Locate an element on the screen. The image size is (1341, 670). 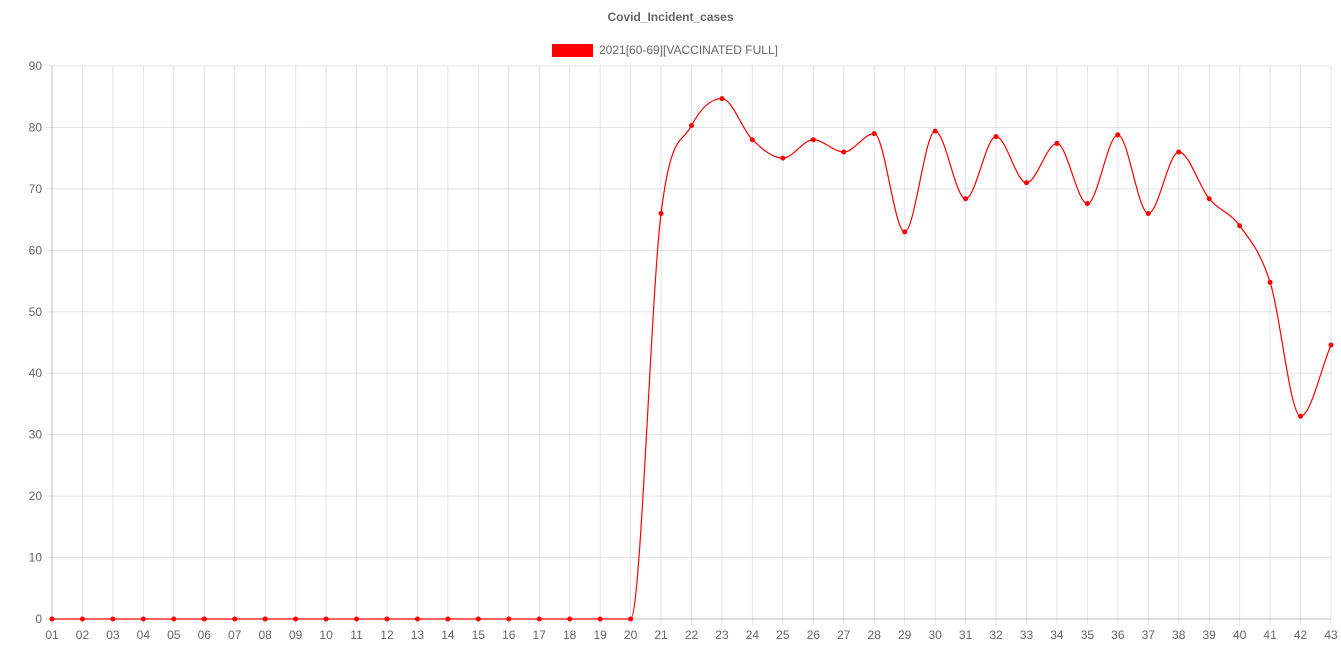
x-tick-label: 21 is located at coordinates (661, 635).